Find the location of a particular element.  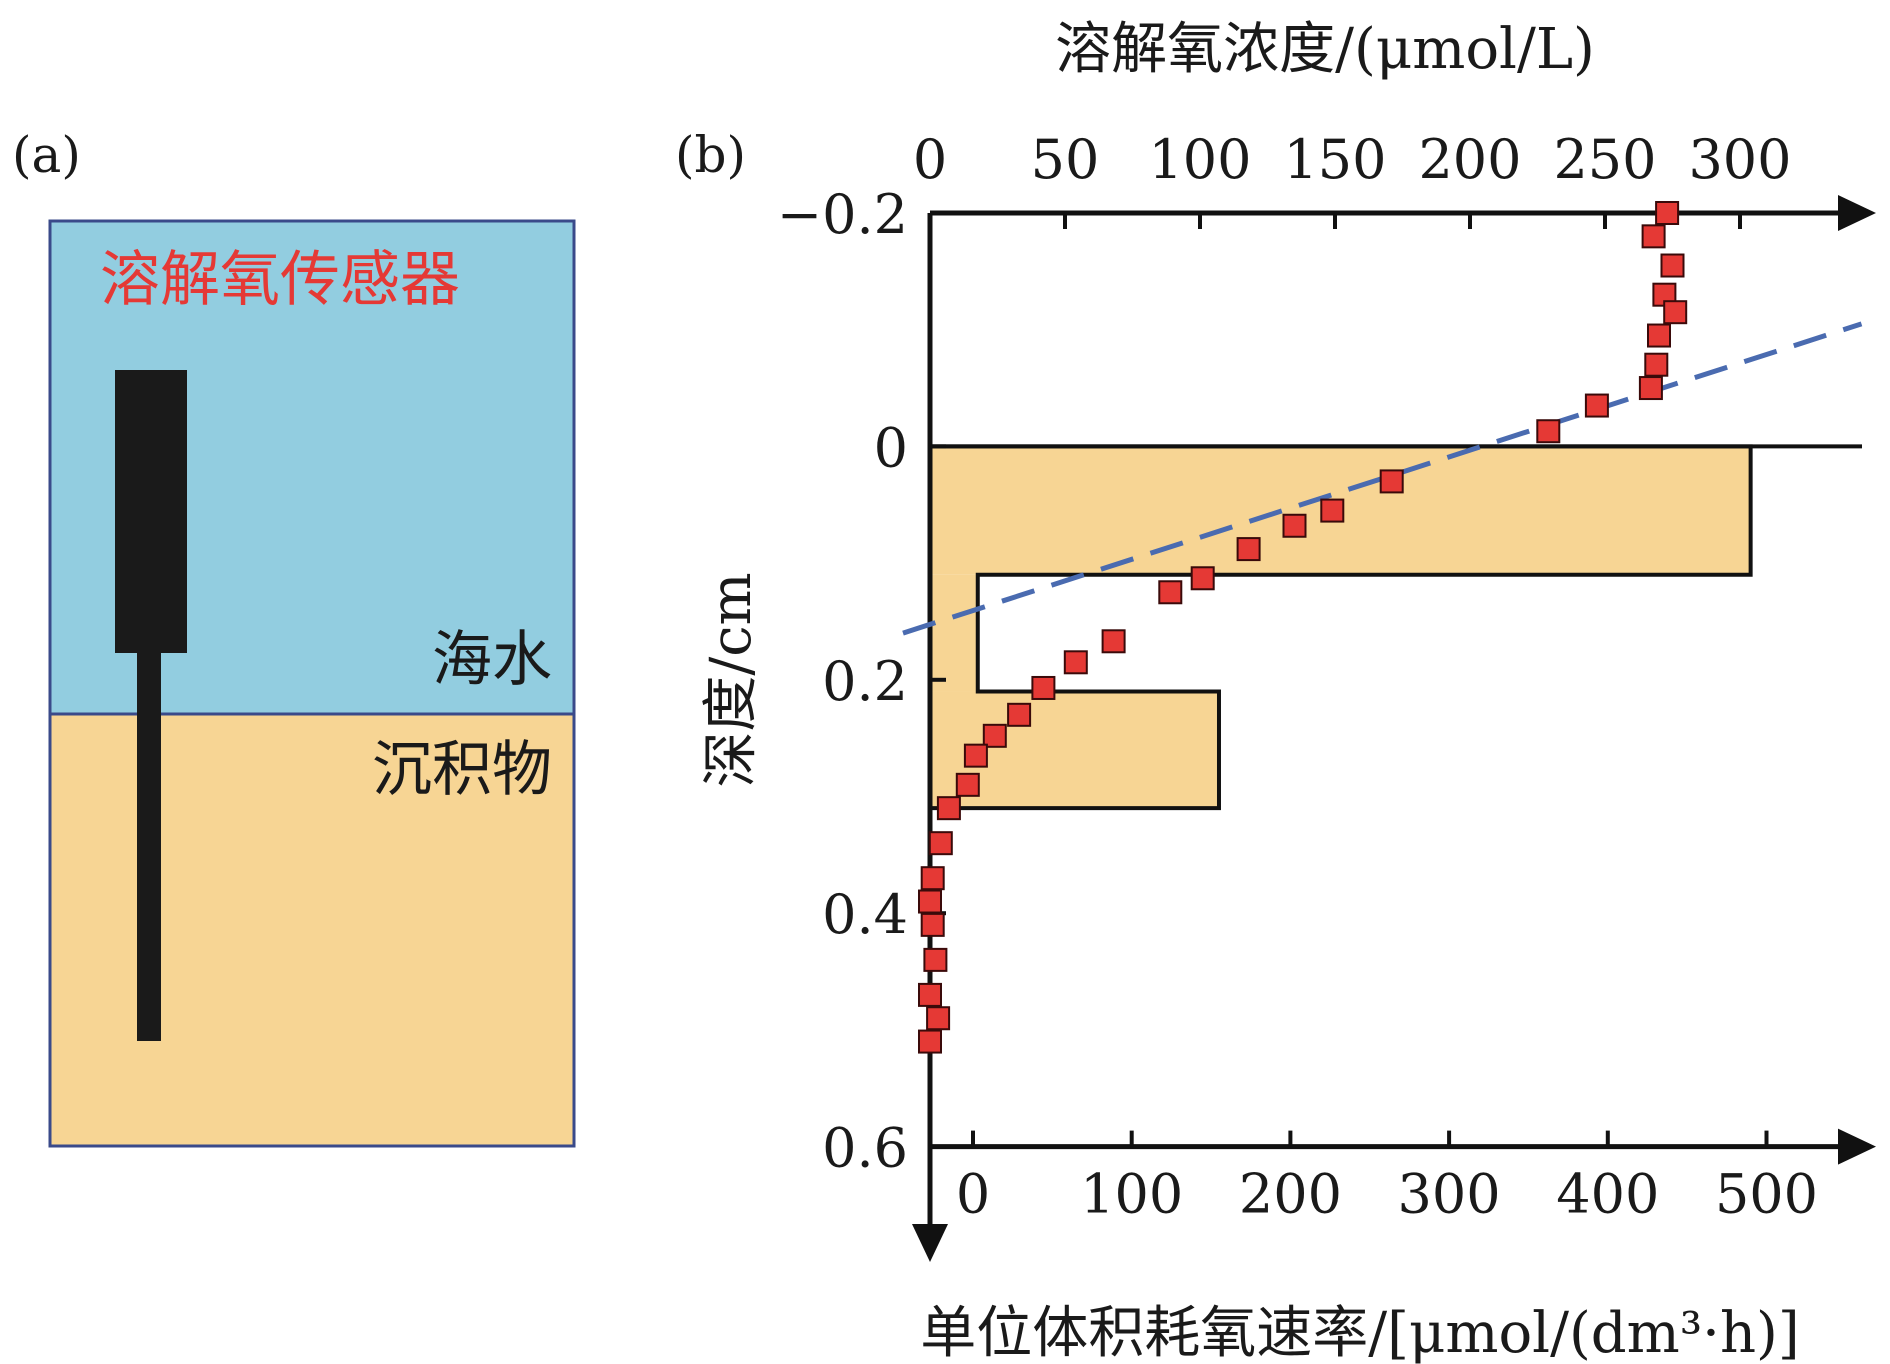

panel-b-label: (b) is located at coordinates (710, 155).